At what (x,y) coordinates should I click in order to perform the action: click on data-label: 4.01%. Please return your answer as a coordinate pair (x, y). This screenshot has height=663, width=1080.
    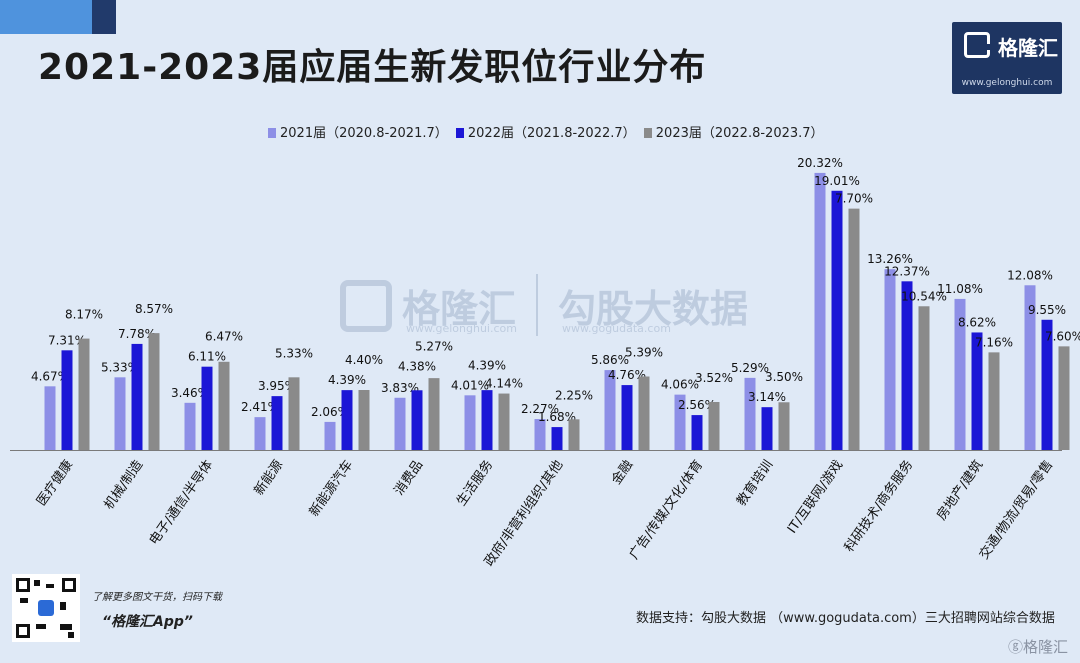
    Looking at the image, I should click on (470, 385).